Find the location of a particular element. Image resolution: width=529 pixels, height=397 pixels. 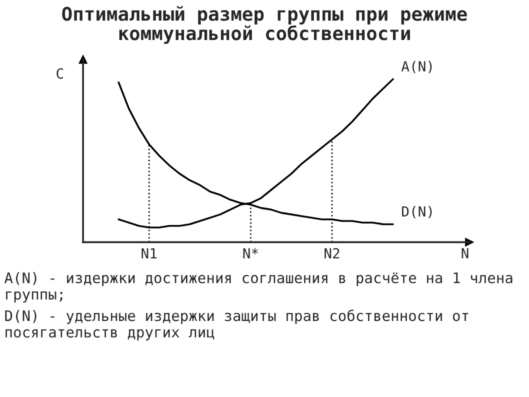

series-label: D(N) is located at coordinates (417, 212).